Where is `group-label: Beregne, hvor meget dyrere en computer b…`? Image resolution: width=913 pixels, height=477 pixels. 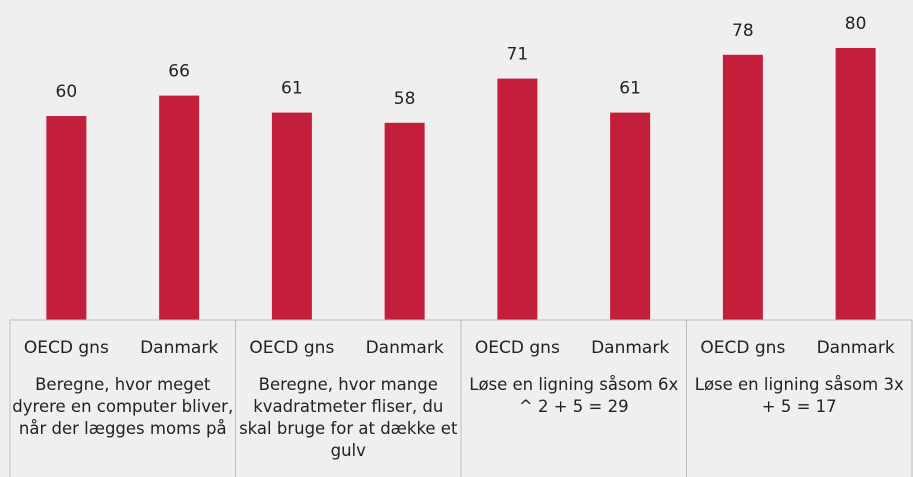 group-label: Beregne, hvor meget dyrere en computer b… is located at coordinates (123, 406).